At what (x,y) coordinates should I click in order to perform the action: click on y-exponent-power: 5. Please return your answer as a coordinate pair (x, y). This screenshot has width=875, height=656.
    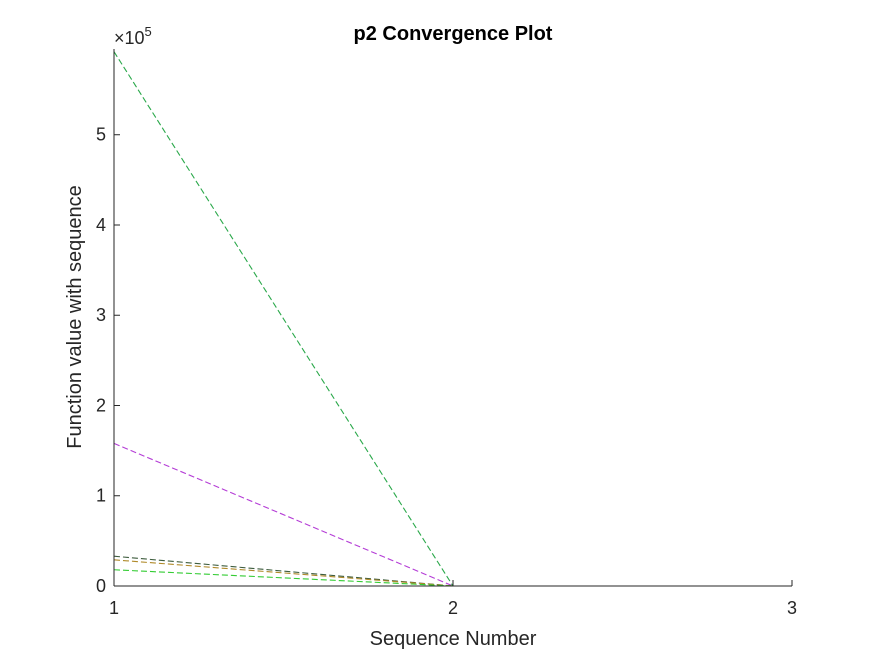
    Looking at the image, I should click on (148, 31).